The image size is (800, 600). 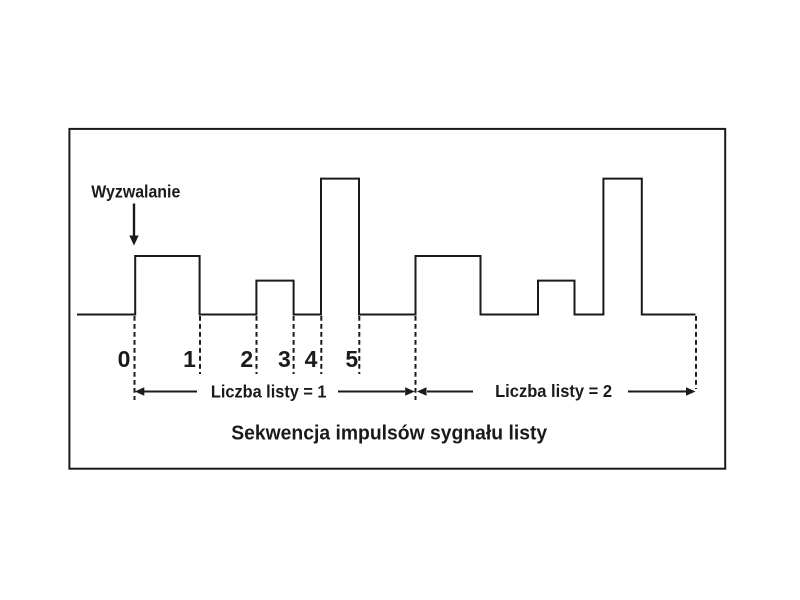 I want to click on svg-text: Liczba listy = 2, so click(x=553, y=391).